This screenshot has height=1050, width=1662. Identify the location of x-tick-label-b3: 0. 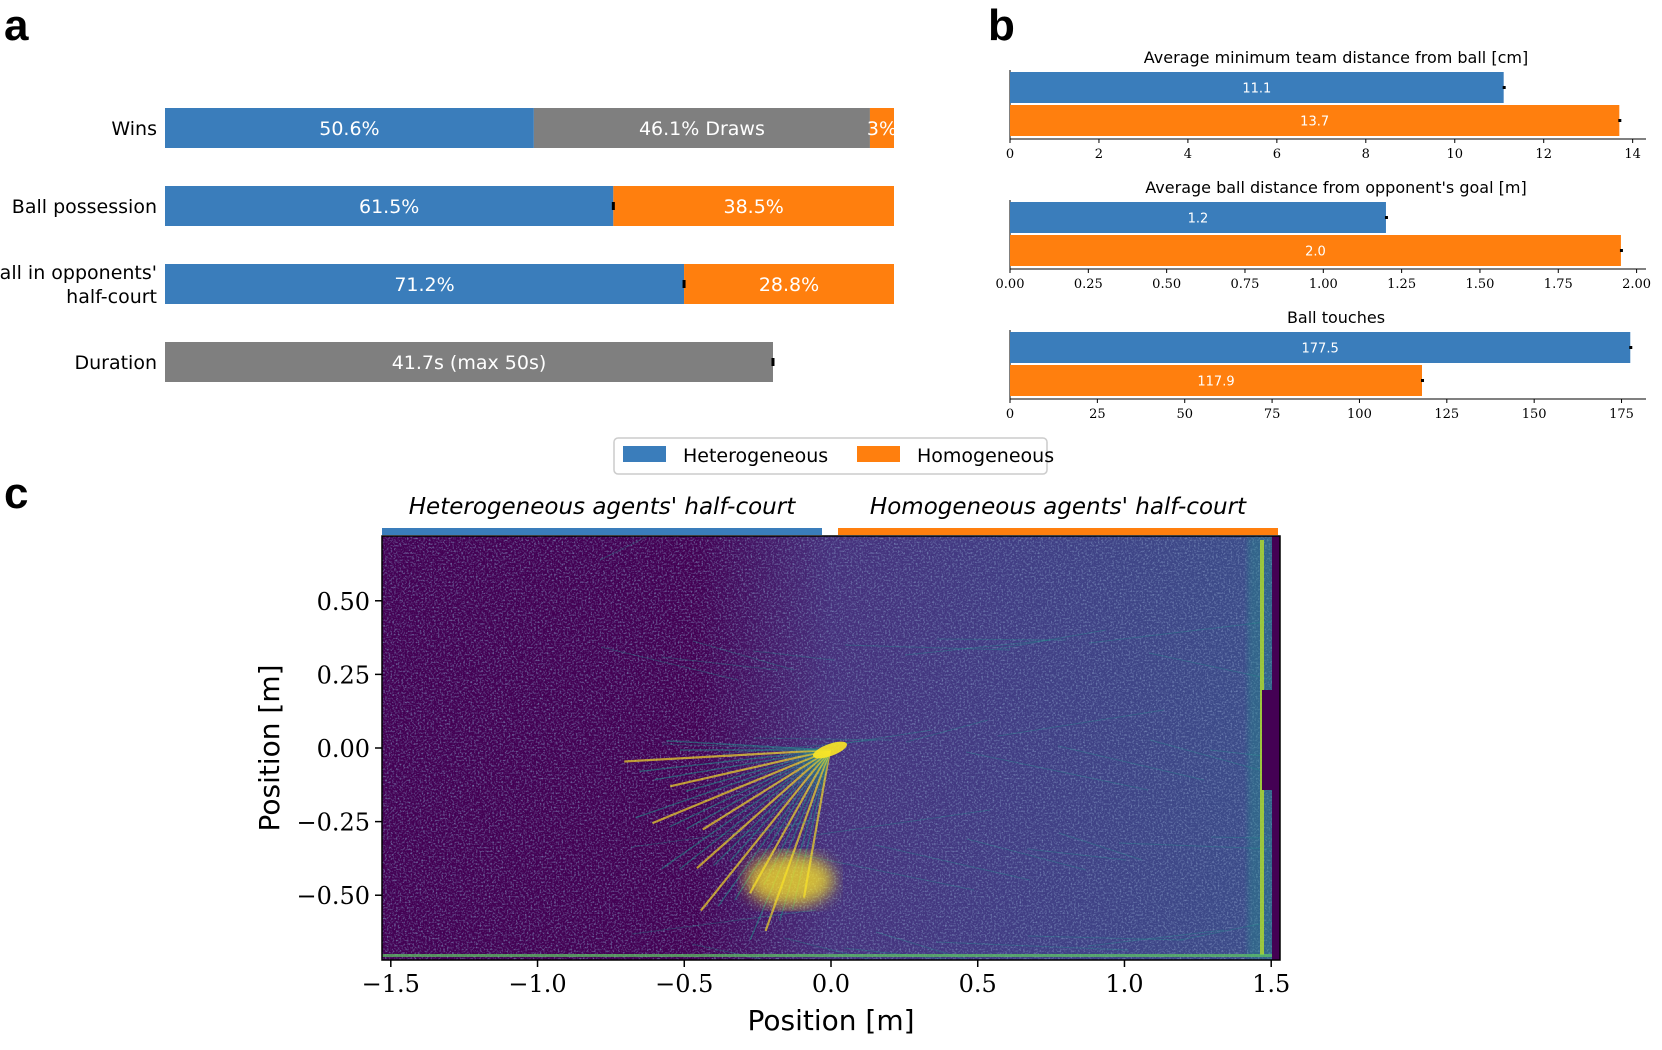
(1010, 414).